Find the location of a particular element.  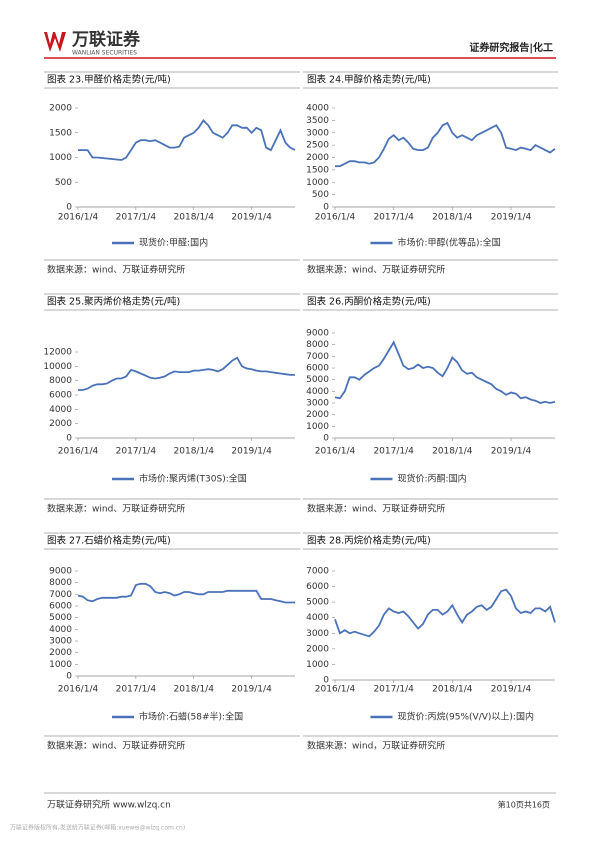

chart-title: 图表 24.甲醇价格走势(元/吨) is located at coordinates (369, 80).